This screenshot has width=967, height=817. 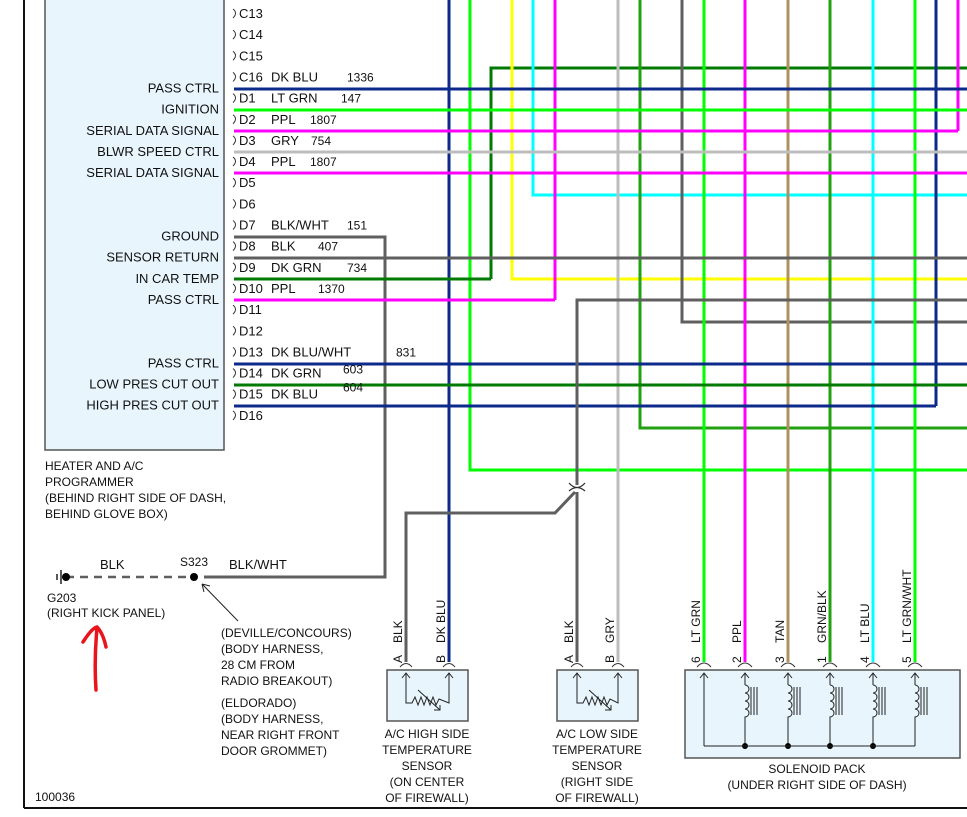 I want to click on ground-caption: G203, so click(x=62, y=598).